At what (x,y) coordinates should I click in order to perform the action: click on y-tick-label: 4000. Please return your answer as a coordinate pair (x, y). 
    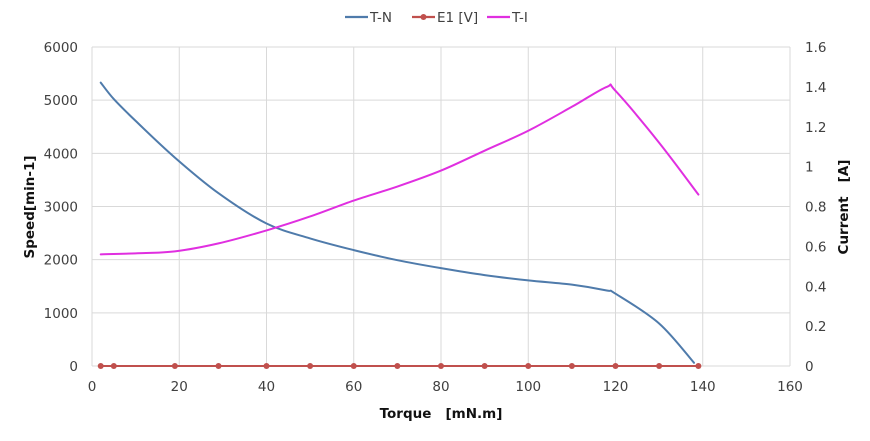
    Looking at the image, I should click on (61, 154).